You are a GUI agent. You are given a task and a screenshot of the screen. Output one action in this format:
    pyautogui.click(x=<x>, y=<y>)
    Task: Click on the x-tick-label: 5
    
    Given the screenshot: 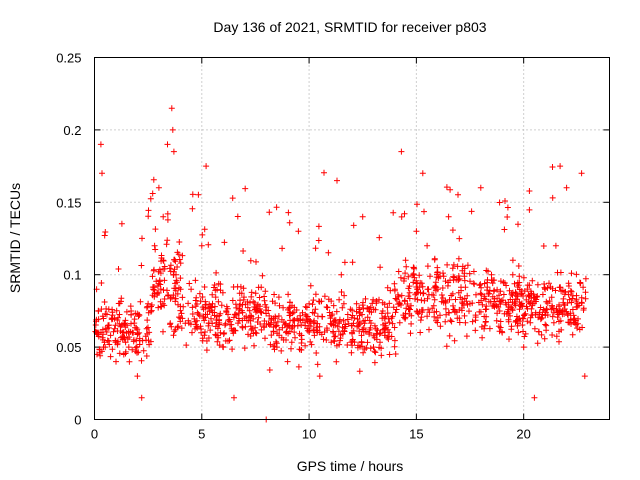 What is the action you would take?
    pyautogui.click(x=201, y=434)
    